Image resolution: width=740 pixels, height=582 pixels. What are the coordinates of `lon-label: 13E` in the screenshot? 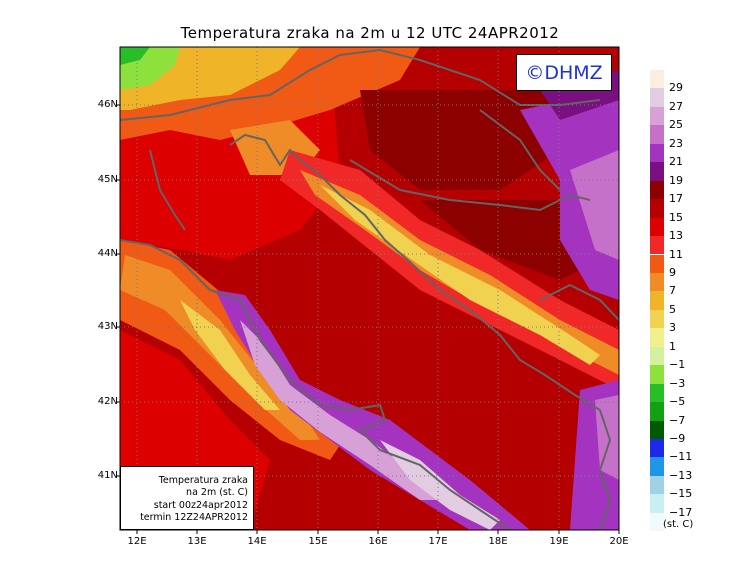 It's located at (197, 541).